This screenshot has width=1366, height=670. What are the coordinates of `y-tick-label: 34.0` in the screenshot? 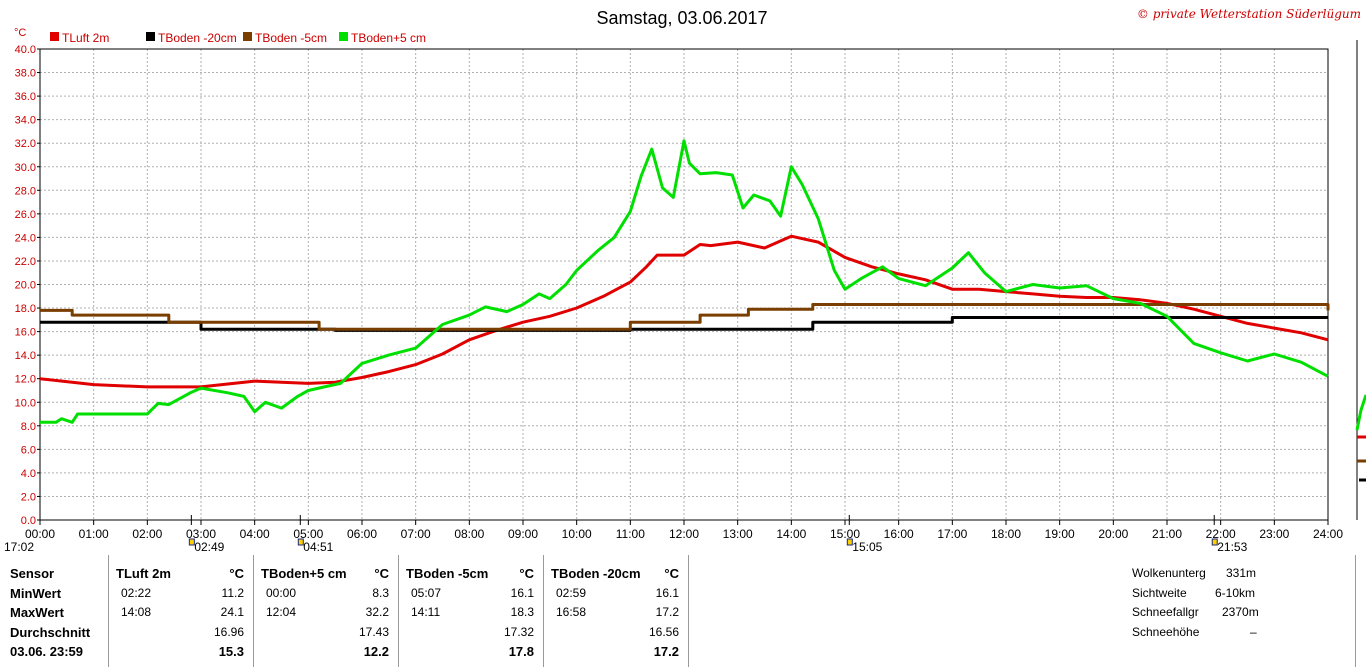 It's located at (25, 121).